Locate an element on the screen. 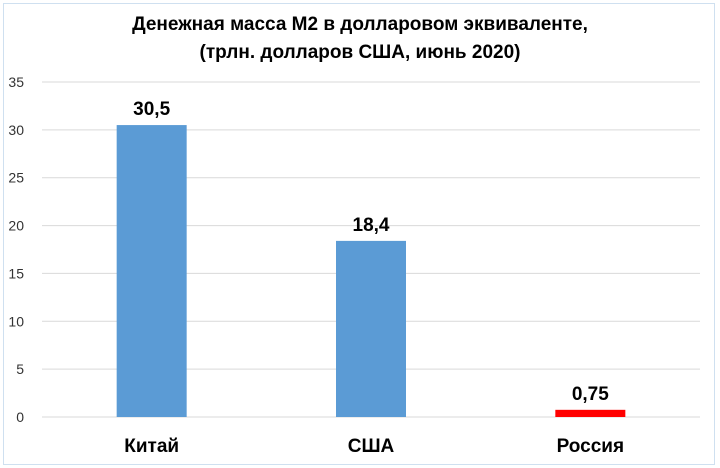 Image resolution: width=720 pixels, height=468 pixels. y-tick-label: 35 is located at coordinates (16, 82).